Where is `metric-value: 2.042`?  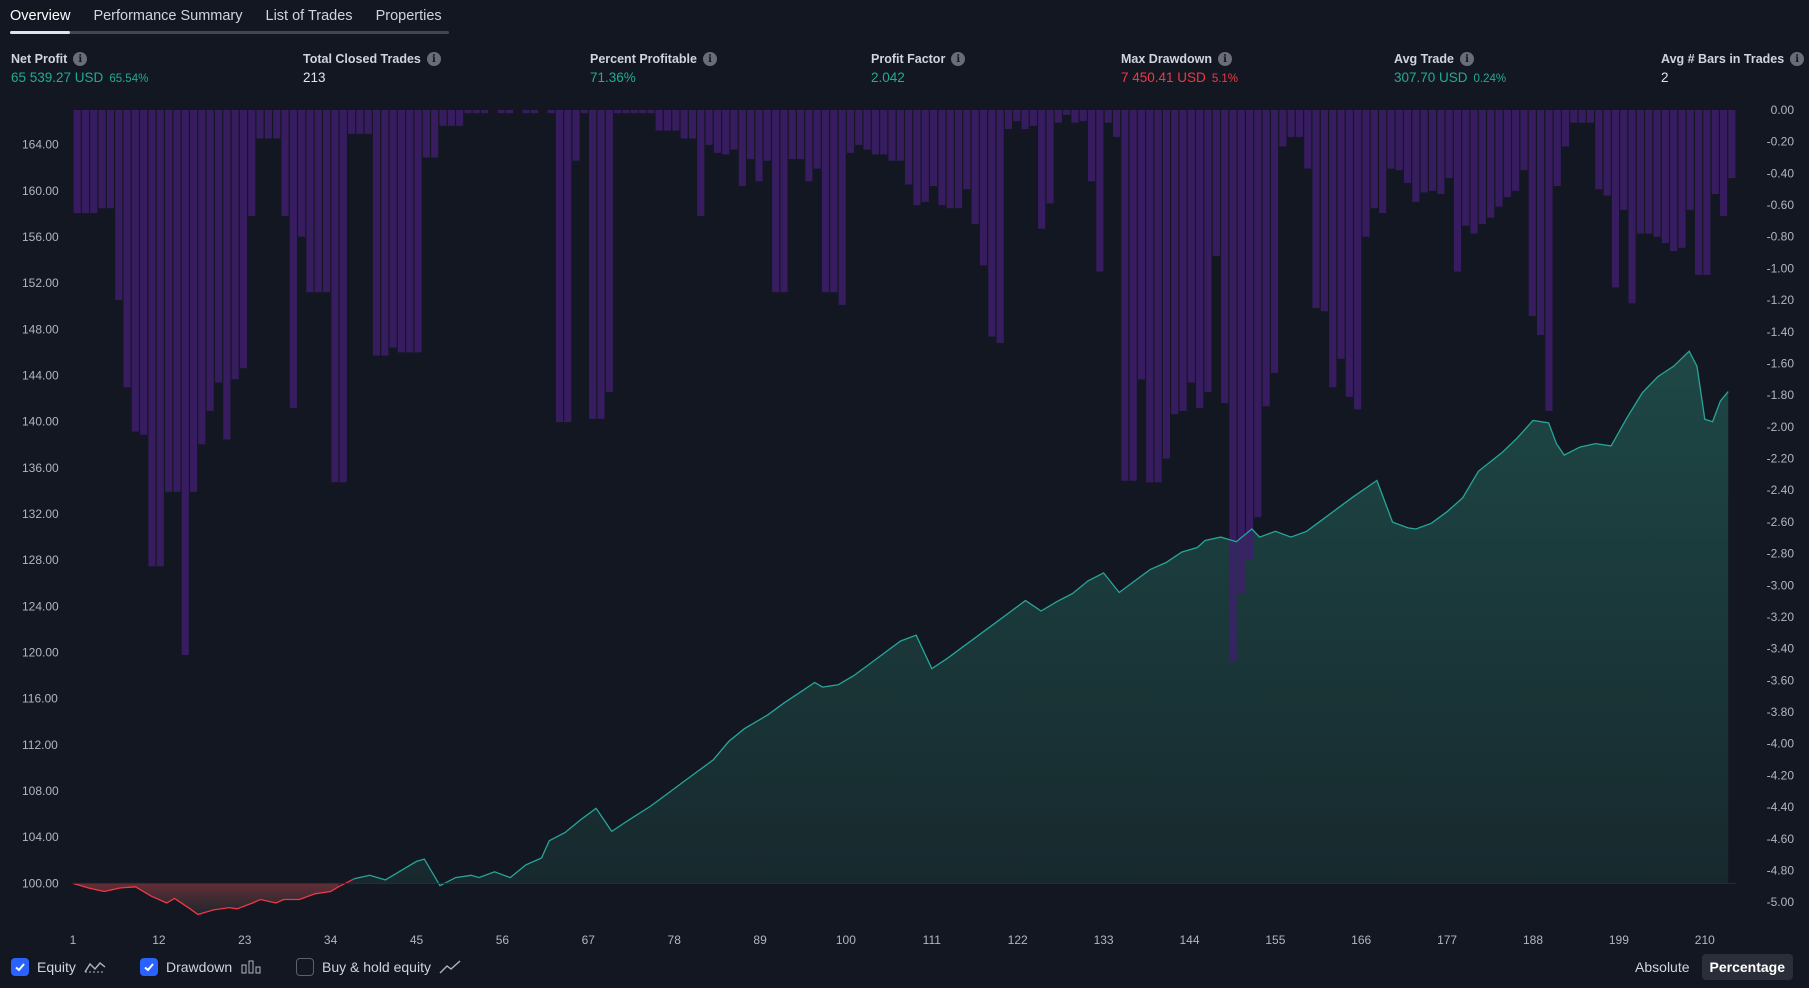
metric-value: 2.042 is located at coordinates (888, 77).